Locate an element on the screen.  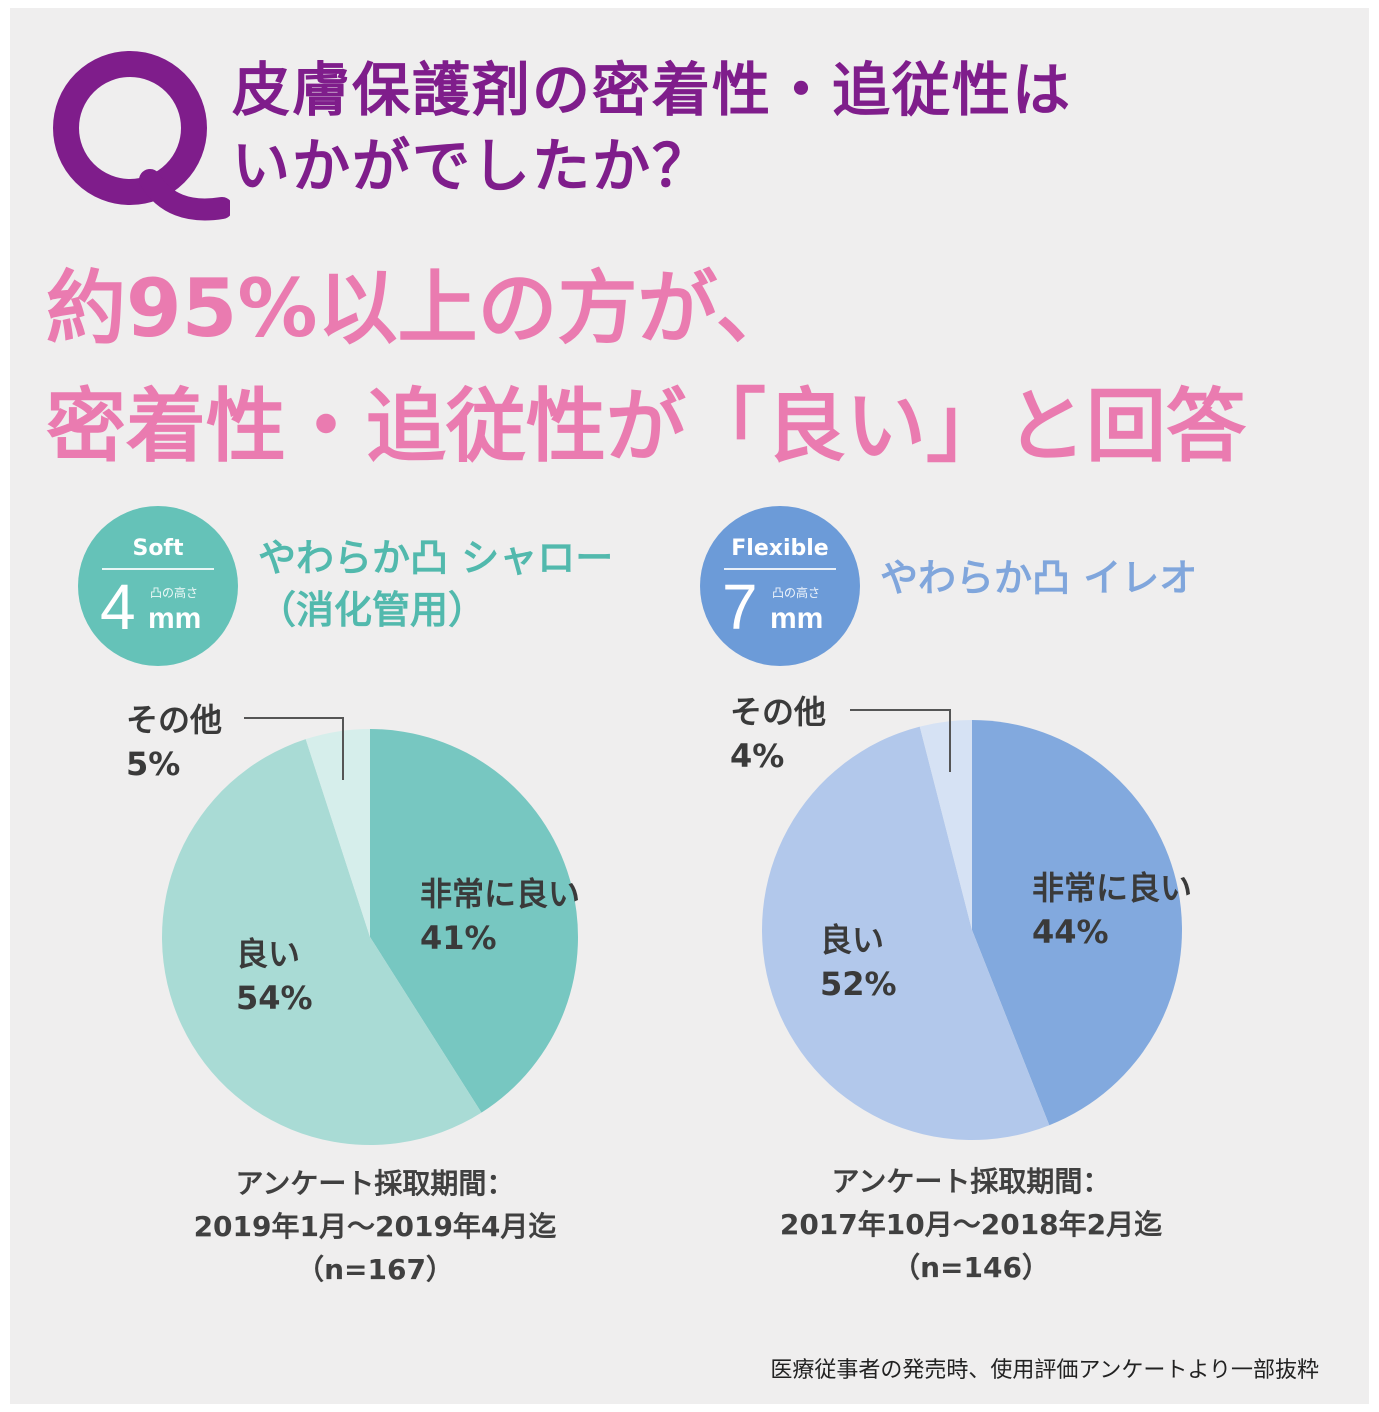
badge-category: Flexible is located at coordinates (780, 548).